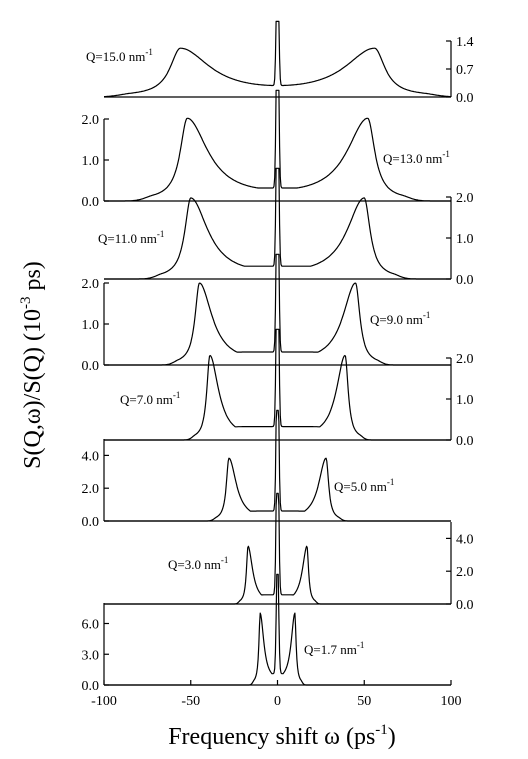 This screenshot has height=759, width=528. I want to click on panel-1: 0.0 0.7 1.4 Q=15.0 nm-1, so click(280, 63).